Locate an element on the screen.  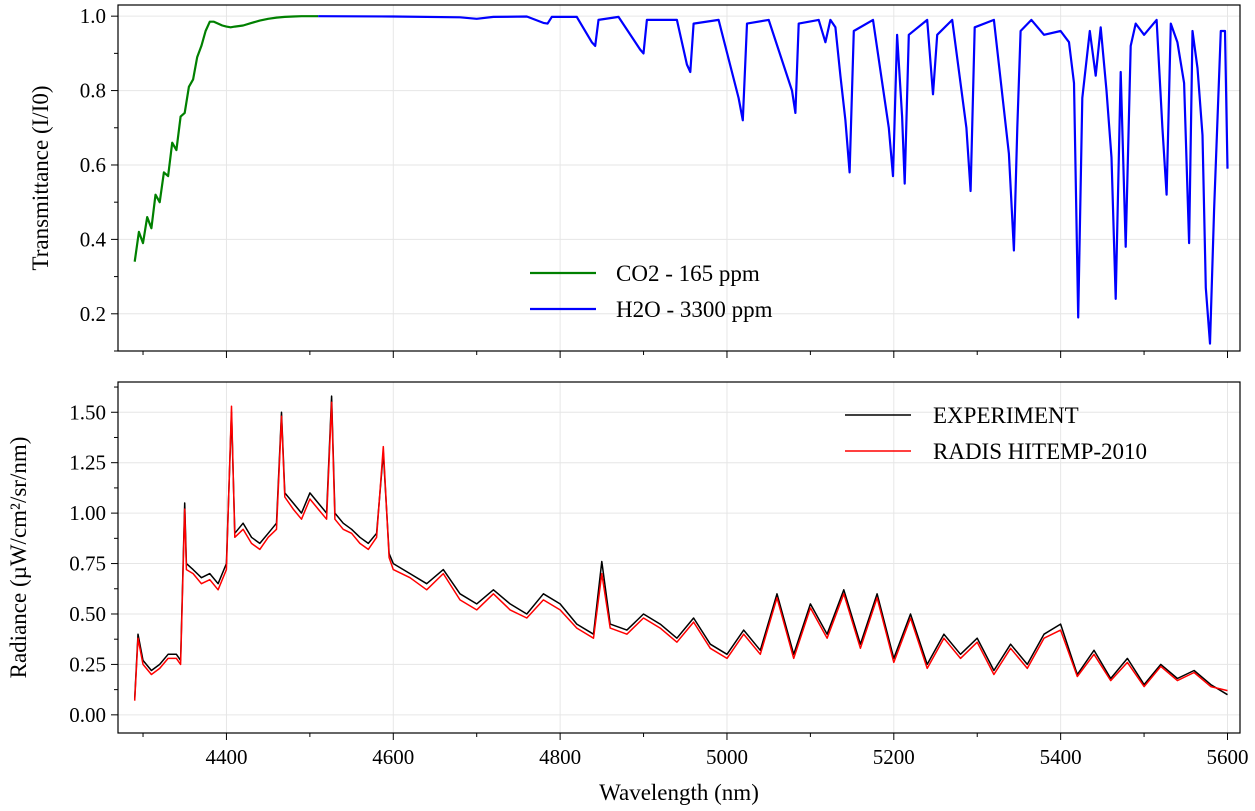
legend-label: H2O - 3300 ppm is located at coordinates (694, 309).